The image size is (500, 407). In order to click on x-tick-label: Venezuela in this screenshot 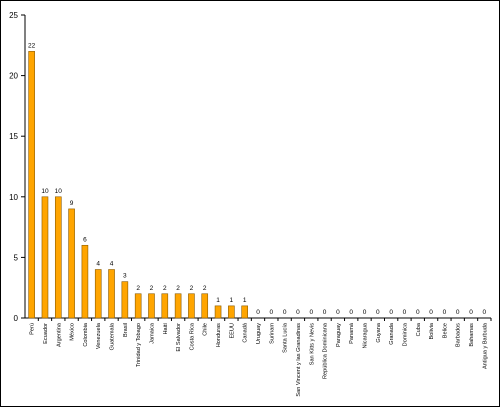, I will do `click(99, 335)`.